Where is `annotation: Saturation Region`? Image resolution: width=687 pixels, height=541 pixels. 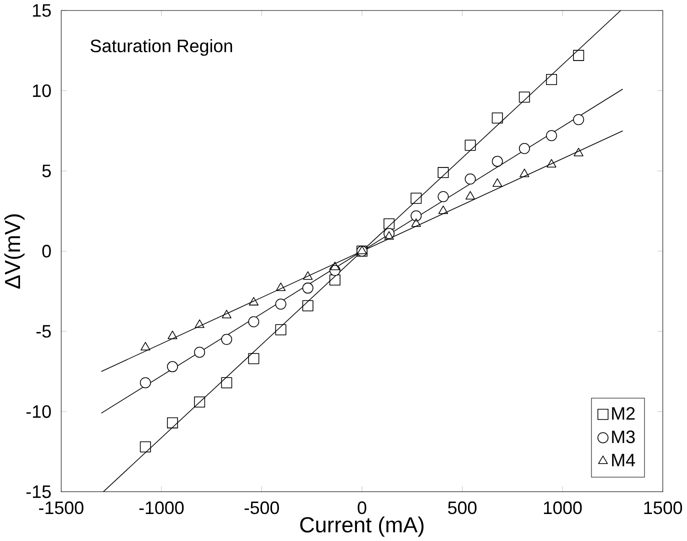
annotation: Saturation Region is located at coordinates (161, 47).